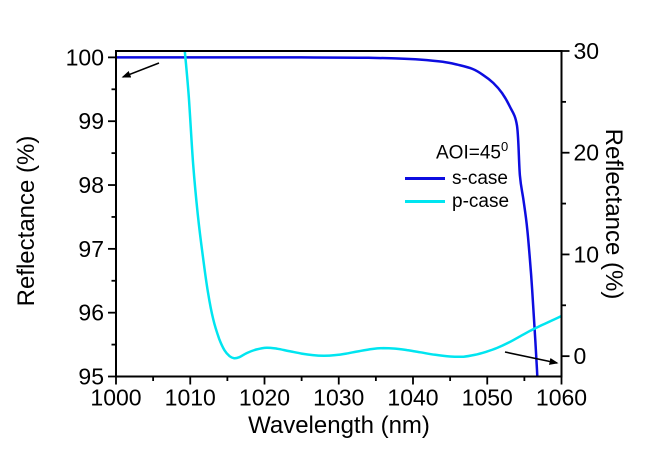 This screenshot has width=650, height=454. What do you see at coordinates (587, 51) in the screenshot?
I see `right-tick-label: 30` at bounding box center [587, 51].